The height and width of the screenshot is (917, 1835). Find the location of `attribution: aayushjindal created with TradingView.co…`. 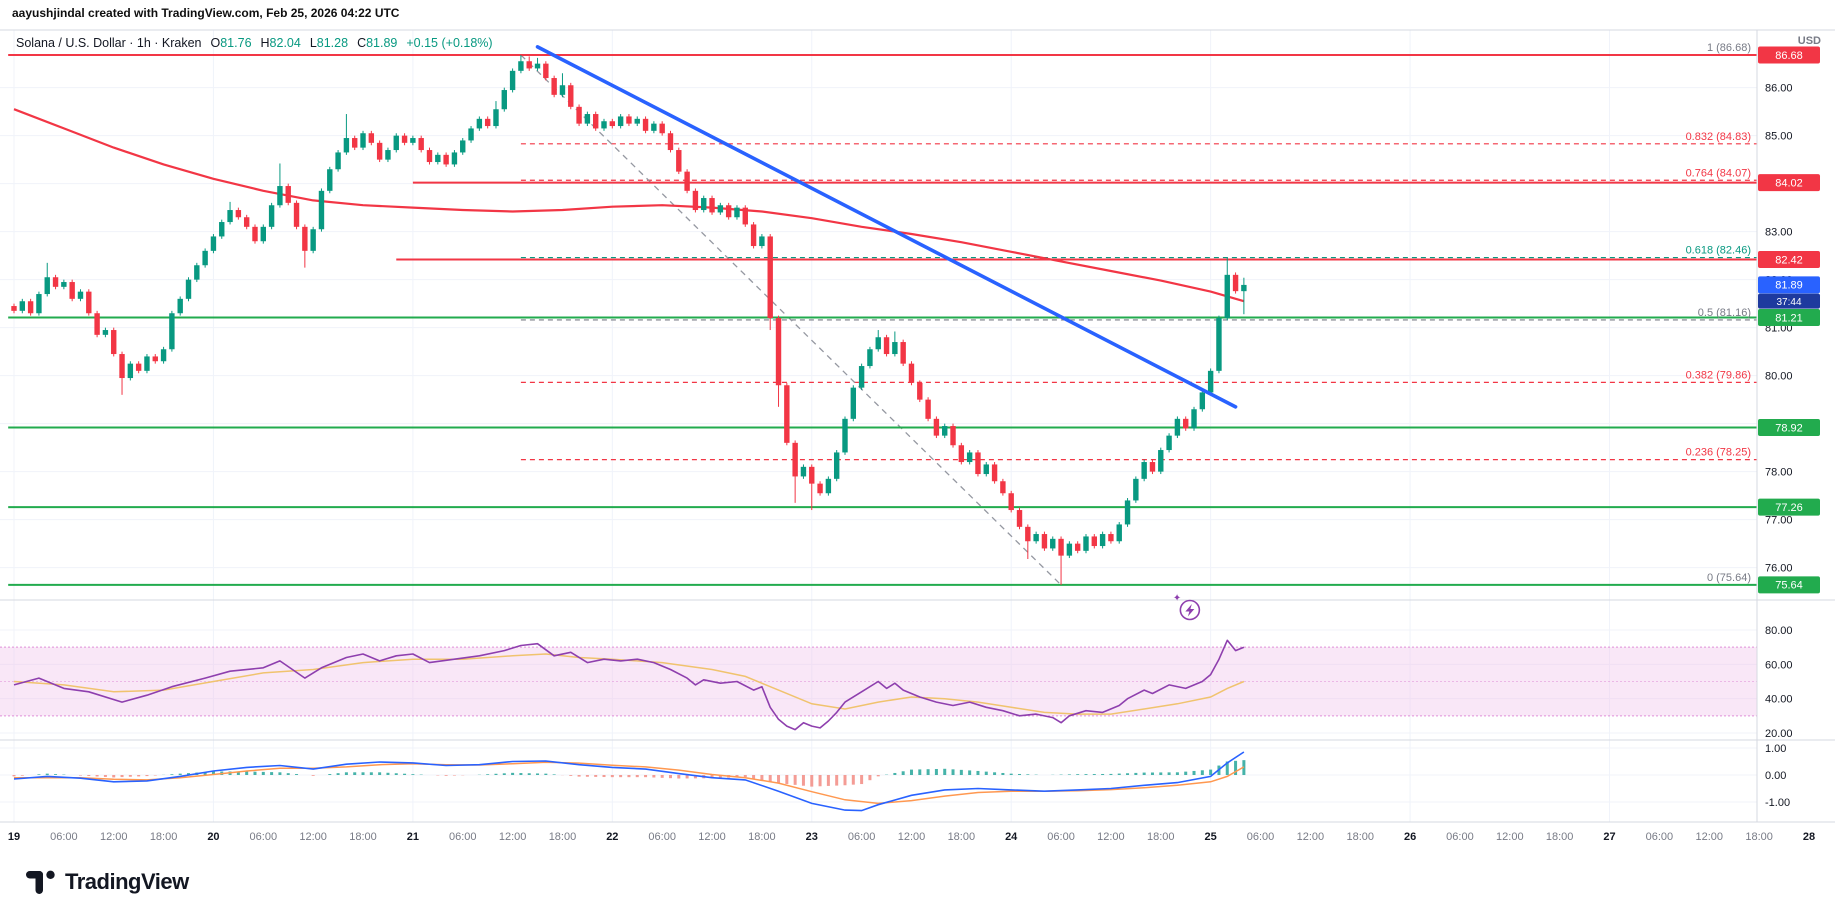

attribution: aayushjindal created with TradingView.co… is located at coordinates (206, 13).